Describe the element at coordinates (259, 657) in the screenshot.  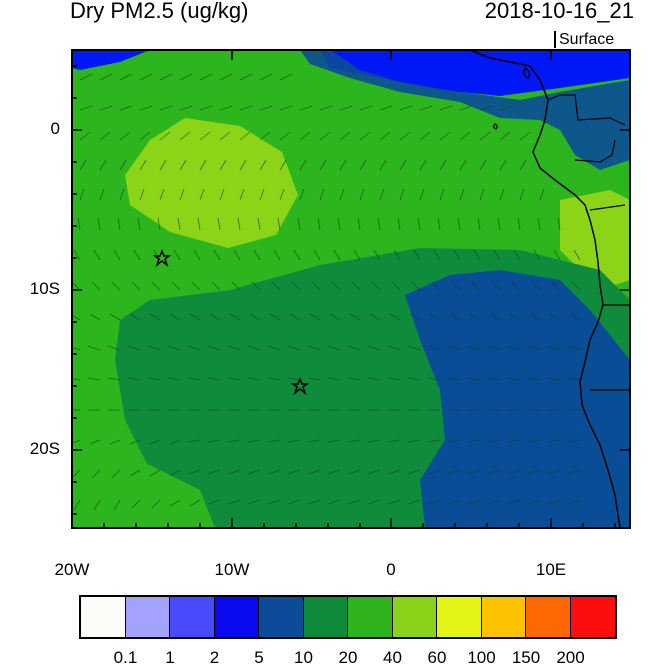
I see `colorbar-label: 5` at that location.